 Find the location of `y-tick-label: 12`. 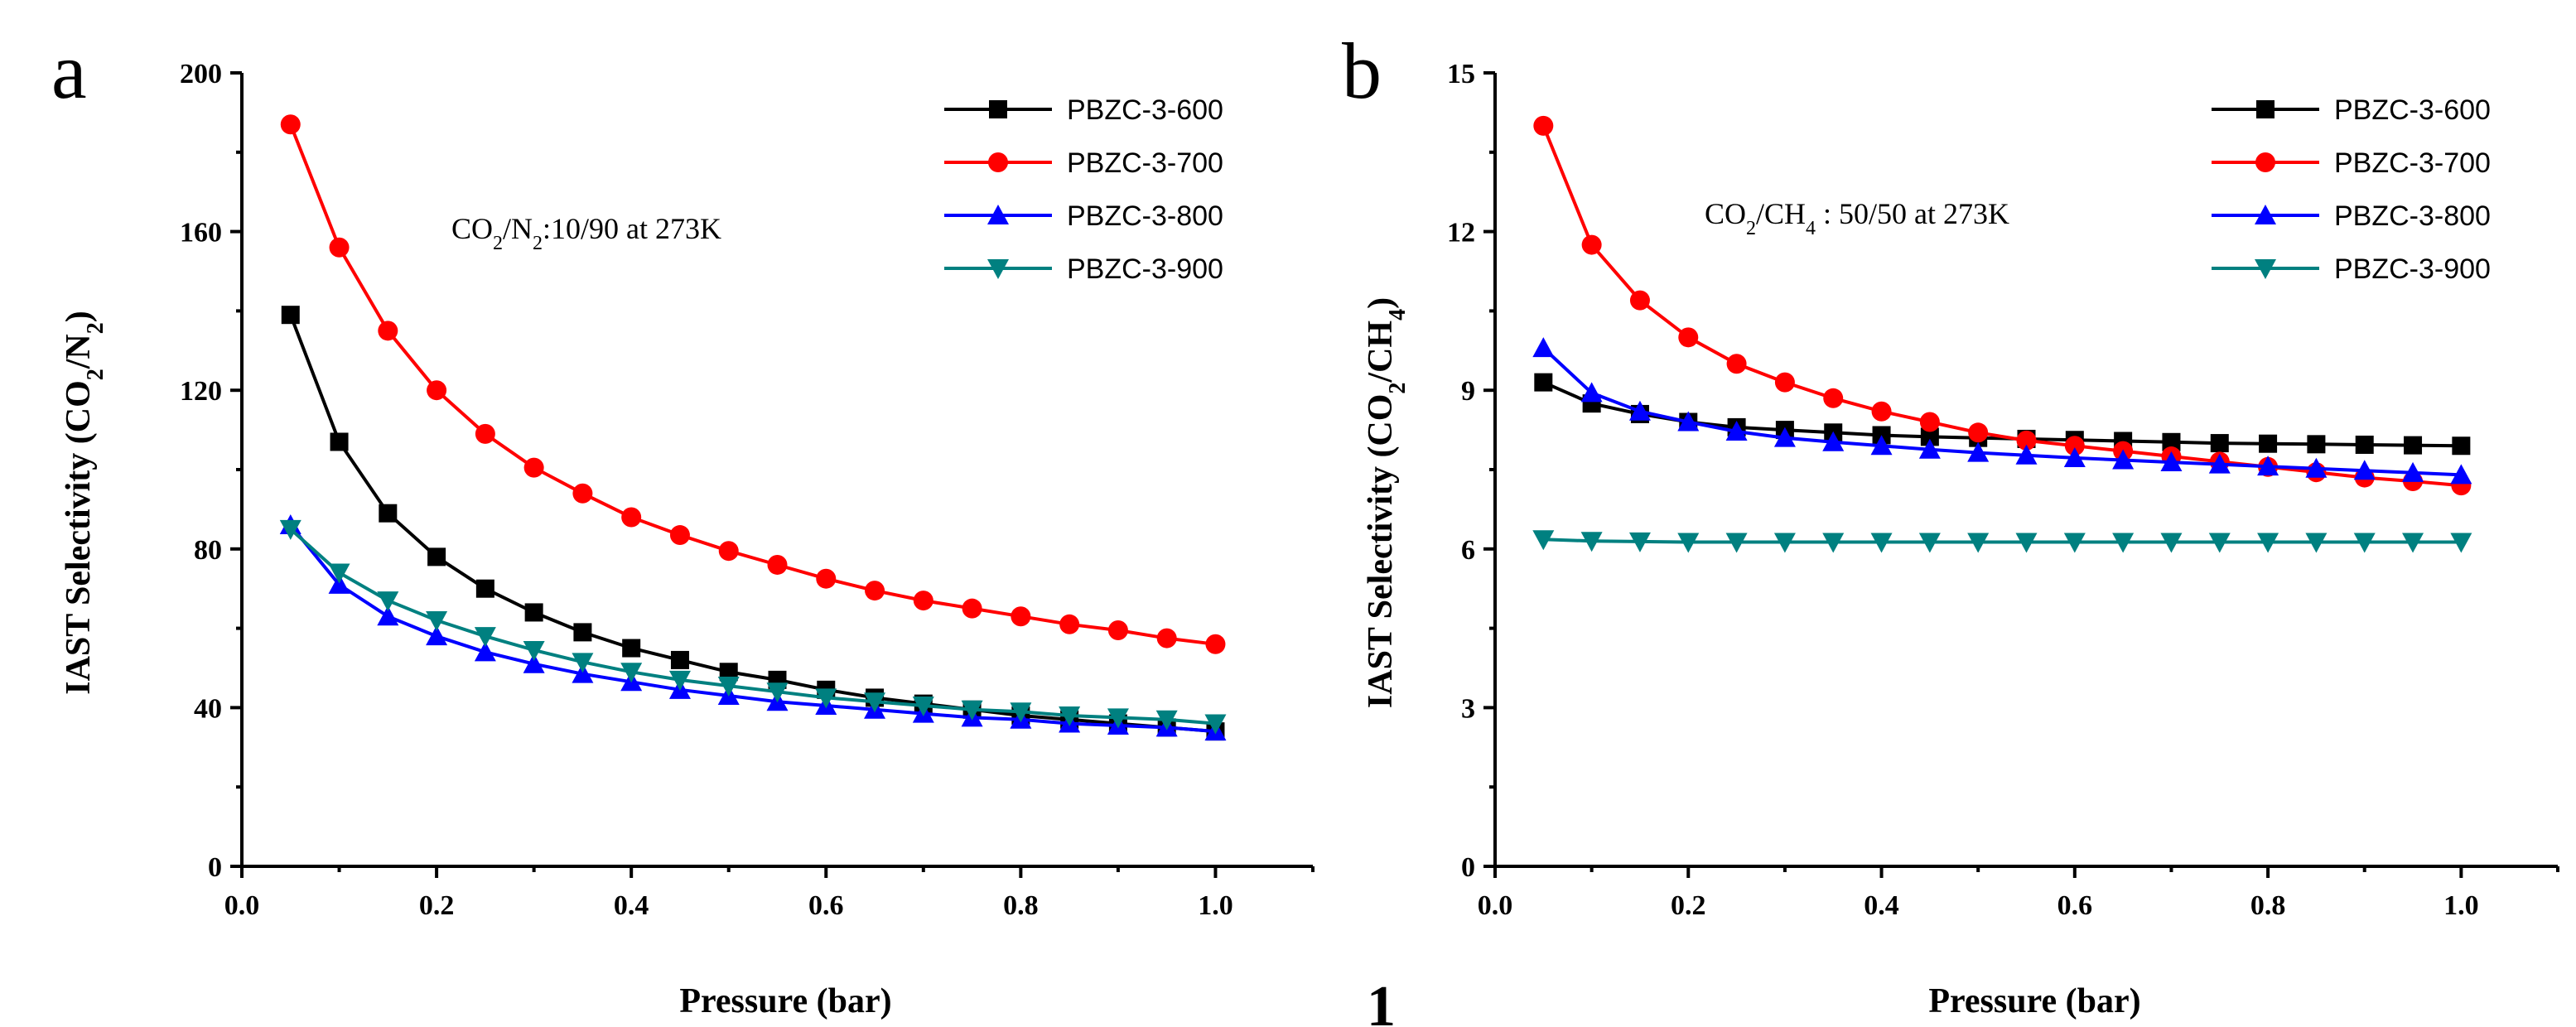

y-tick-label: 12 is located at coordinates (1461, 233).